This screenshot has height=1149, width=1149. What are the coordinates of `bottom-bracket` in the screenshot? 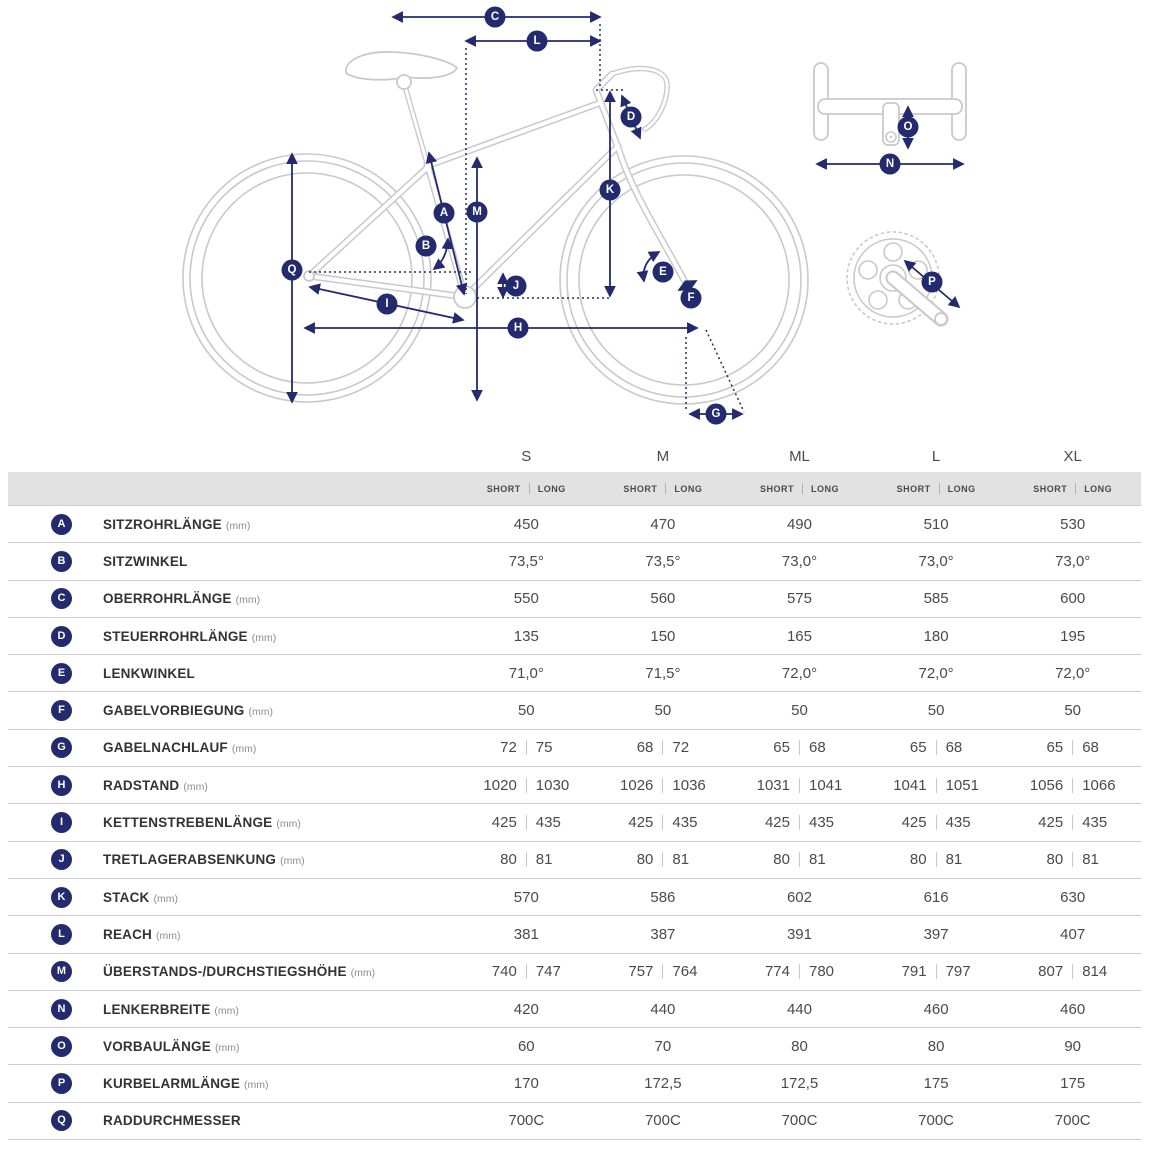 It's located at (465, 297).